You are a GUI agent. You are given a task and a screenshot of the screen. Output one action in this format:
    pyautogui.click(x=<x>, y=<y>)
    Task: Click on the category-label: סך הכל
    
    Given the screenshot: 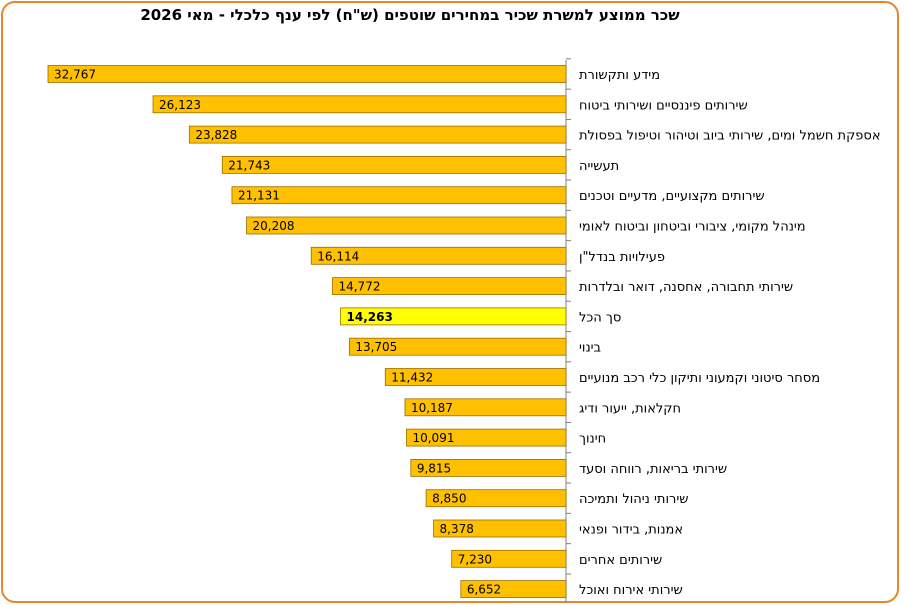 What is the action you would take?
    pyautogui.click(x=600, y=317)
    